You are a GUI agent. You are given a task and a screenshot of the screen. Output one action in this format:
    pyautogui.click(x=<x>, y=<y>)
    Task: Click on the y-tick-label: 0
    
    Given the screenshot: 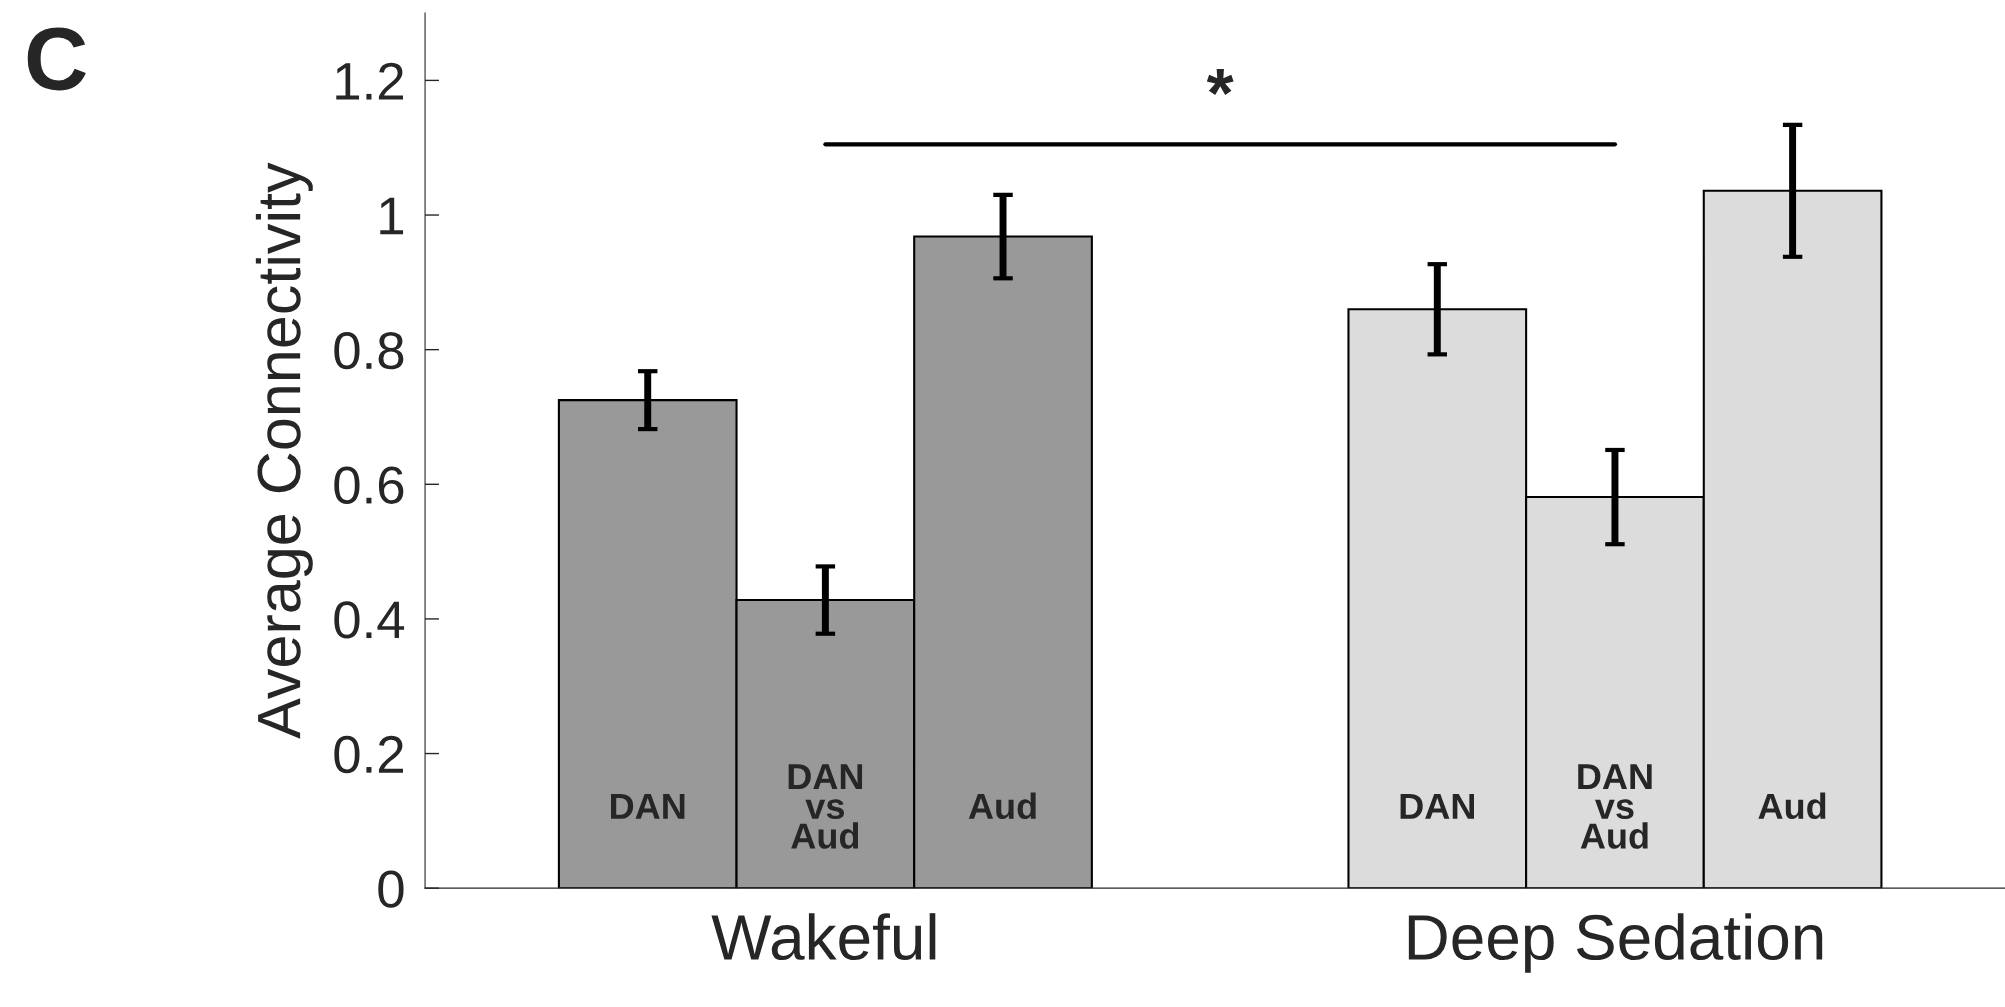 What is the action you would take?
    pyautogui.click(x=391, y=889)
    